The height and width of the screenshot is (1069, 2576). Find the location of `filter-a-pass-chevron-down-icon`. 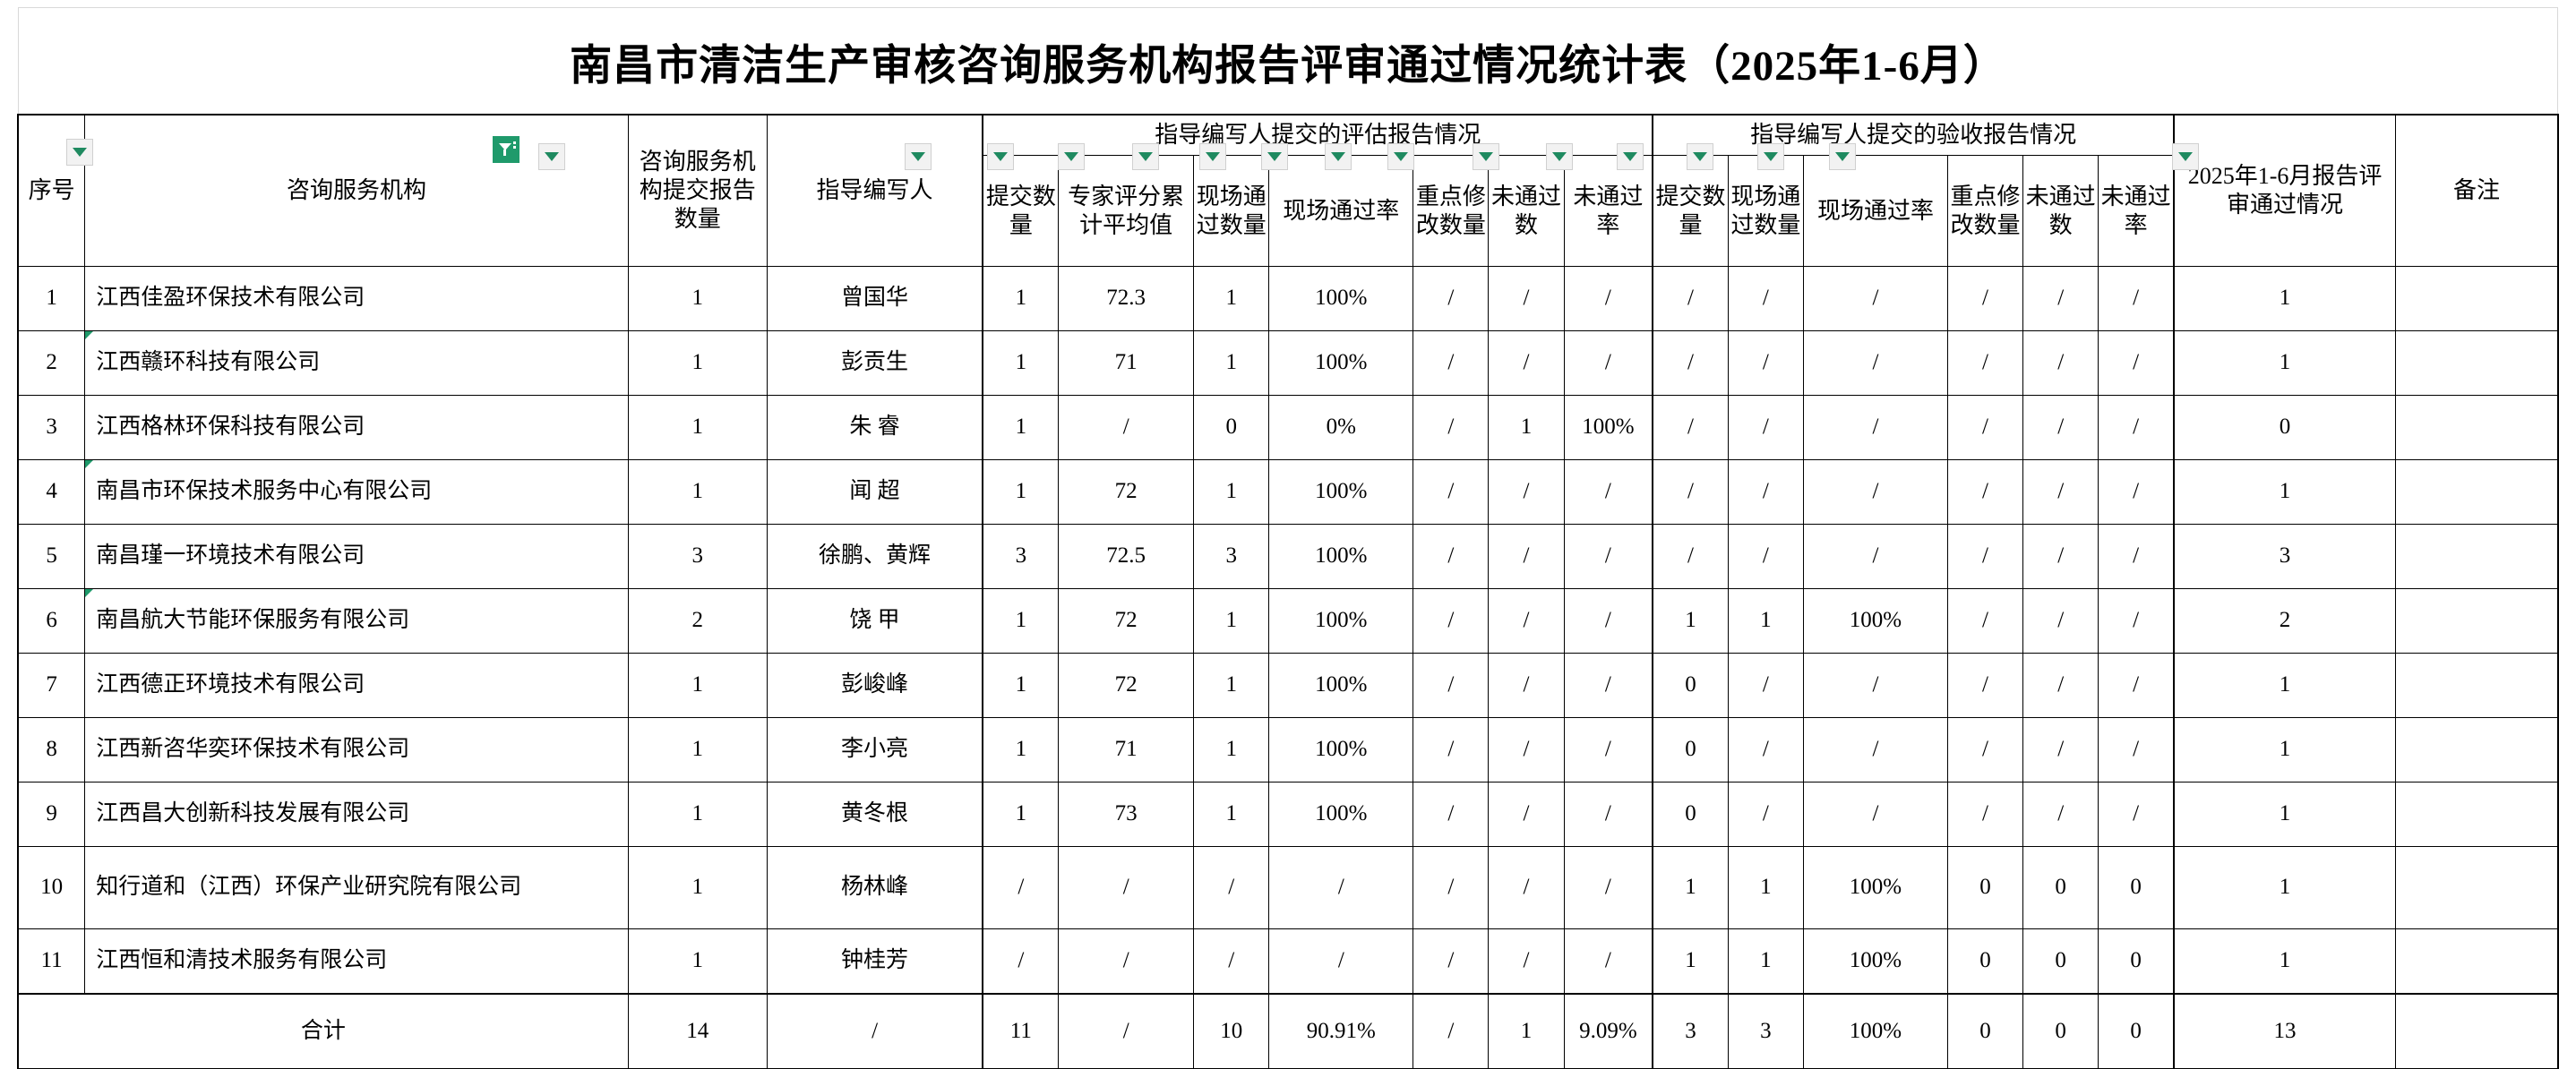

filter-a-pass-chevron-down-icon is located at coordinates (1145, 156).